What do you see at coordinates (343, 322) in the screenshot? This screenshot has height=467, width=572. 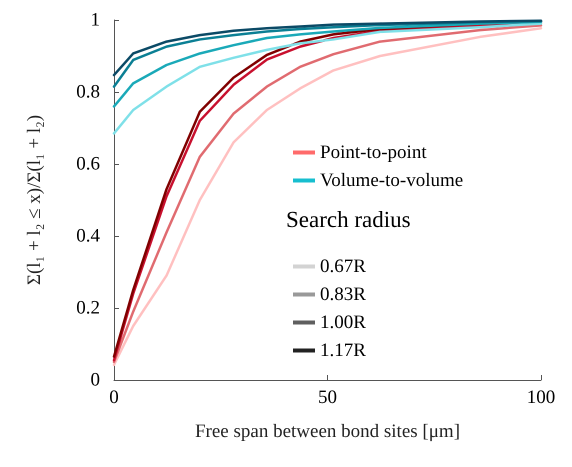 I see `legend-label: 1.00R` at bounding box center [343, 322].